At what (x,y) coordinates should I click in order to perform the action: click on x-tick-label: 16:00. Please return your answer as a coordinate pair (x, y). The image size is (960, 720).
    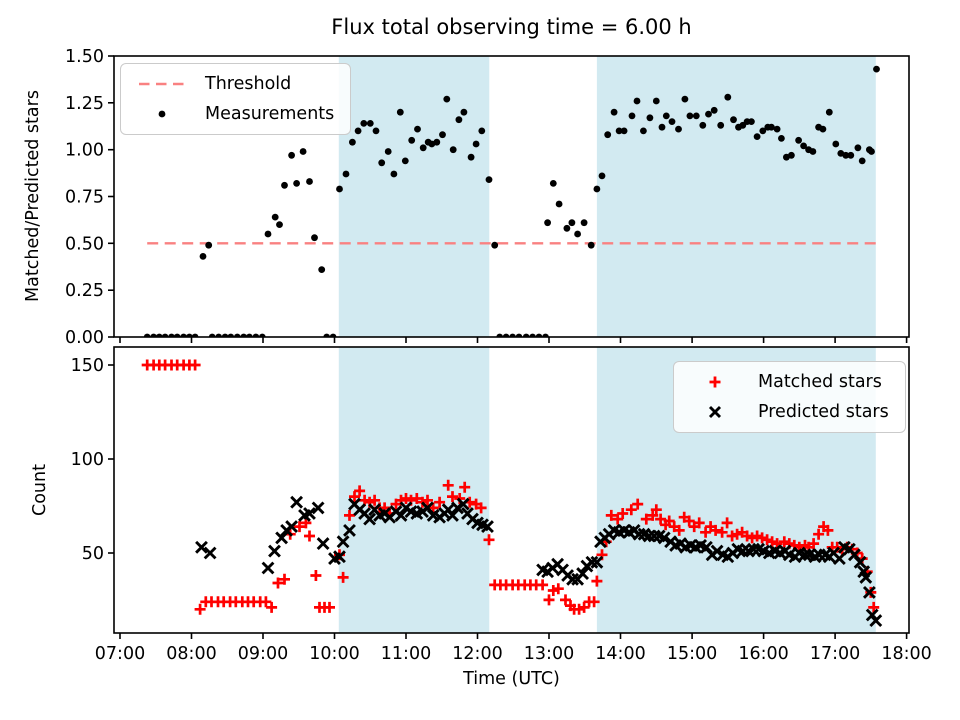
    Looking at the image, I should click on (763, 654).